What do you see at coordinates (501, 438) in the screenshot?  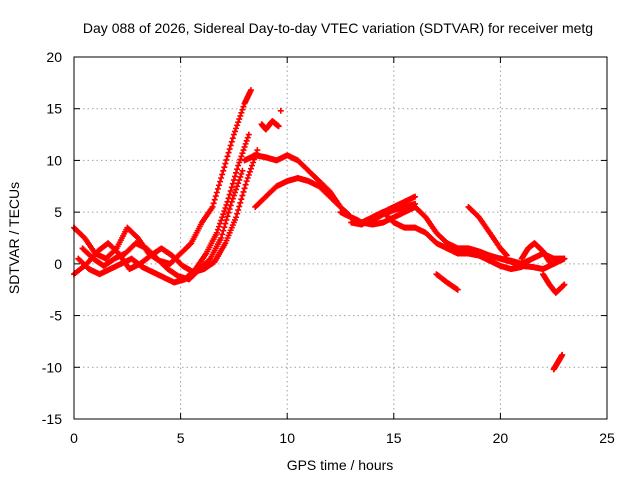 I see `x-tick-label-4: 20` at bounding box center [501, 438].